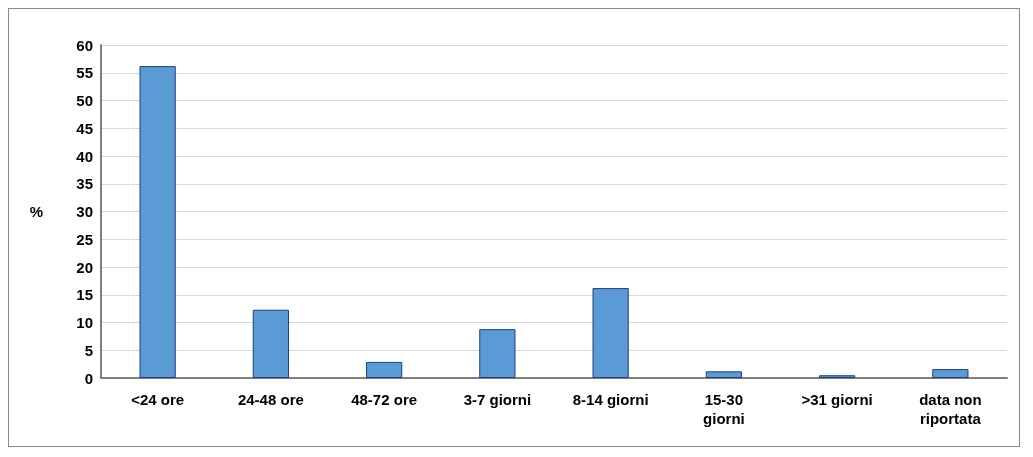 Image resolution: width=1033 pixels, height=457 pixels. I want to click on x-tick-label: <24 ore, so click(158, 399).